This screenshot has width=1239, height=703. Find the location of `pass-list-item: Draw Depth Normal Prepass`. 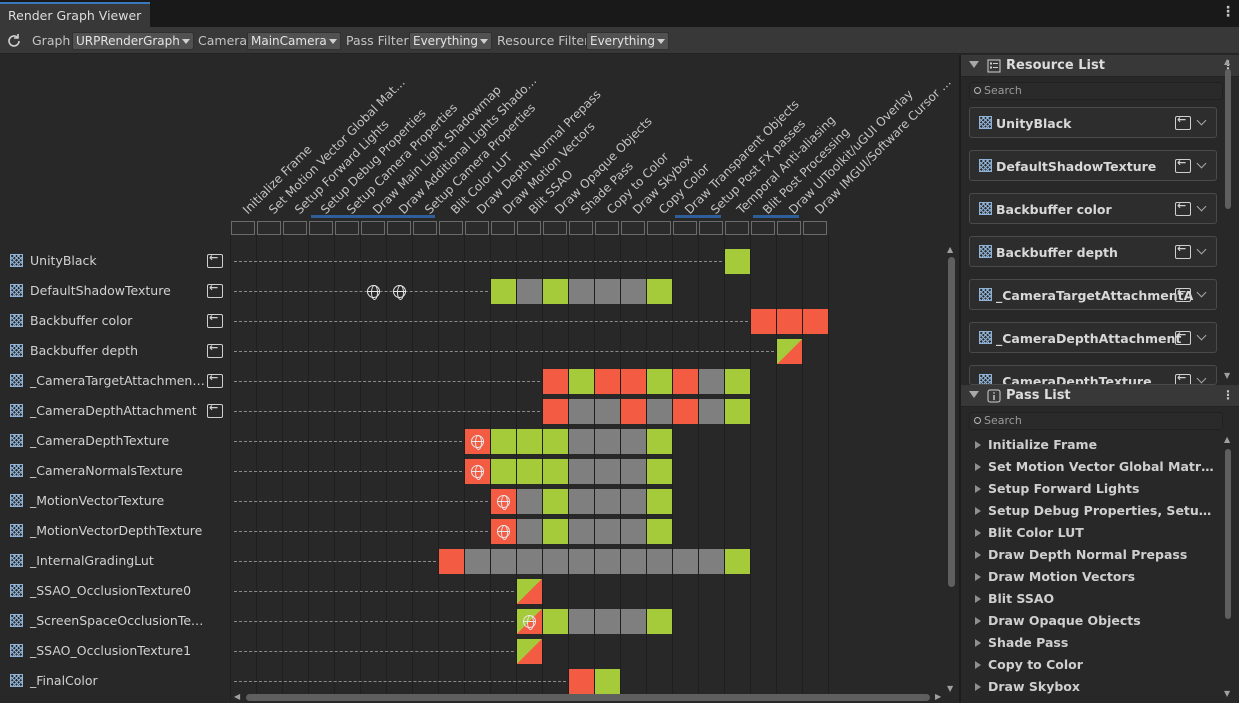

pass-list-item: Draw Depth Normal Prepass is located at coordinates (1095, 558).